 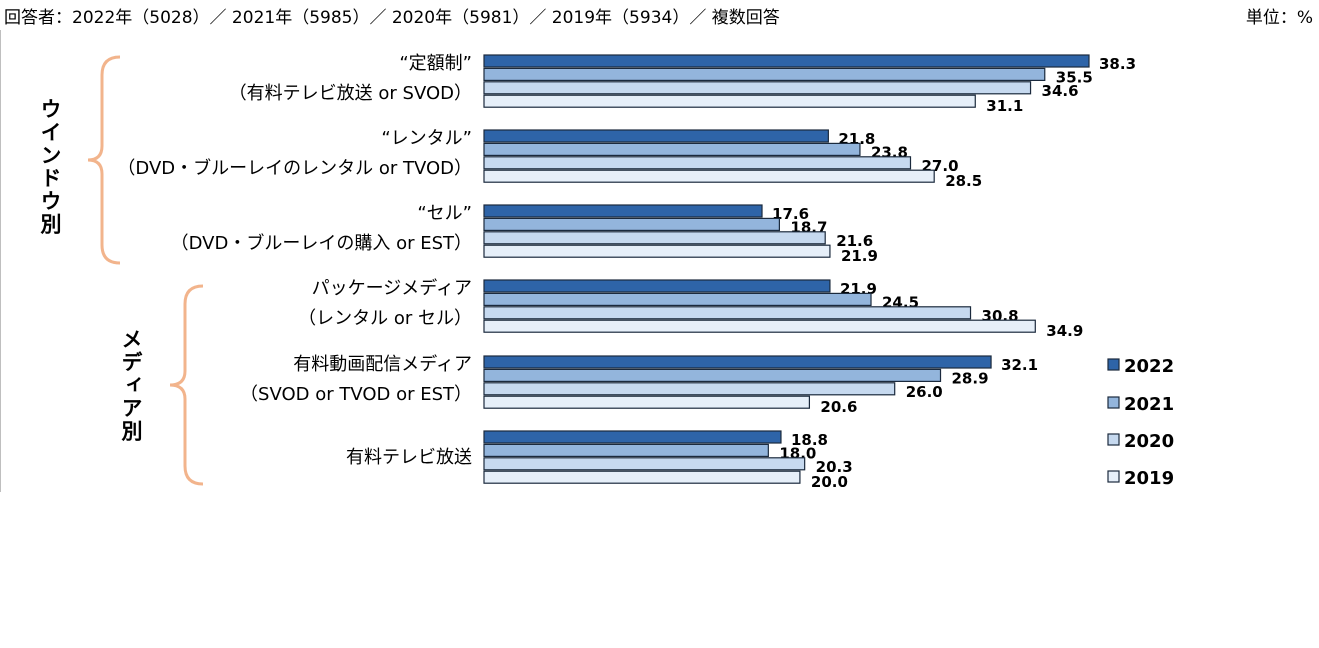 What do you see at coordinates (697, 163) in the screenshot?
I see `bar-2020-cat1` at bounding box center [697, 163].